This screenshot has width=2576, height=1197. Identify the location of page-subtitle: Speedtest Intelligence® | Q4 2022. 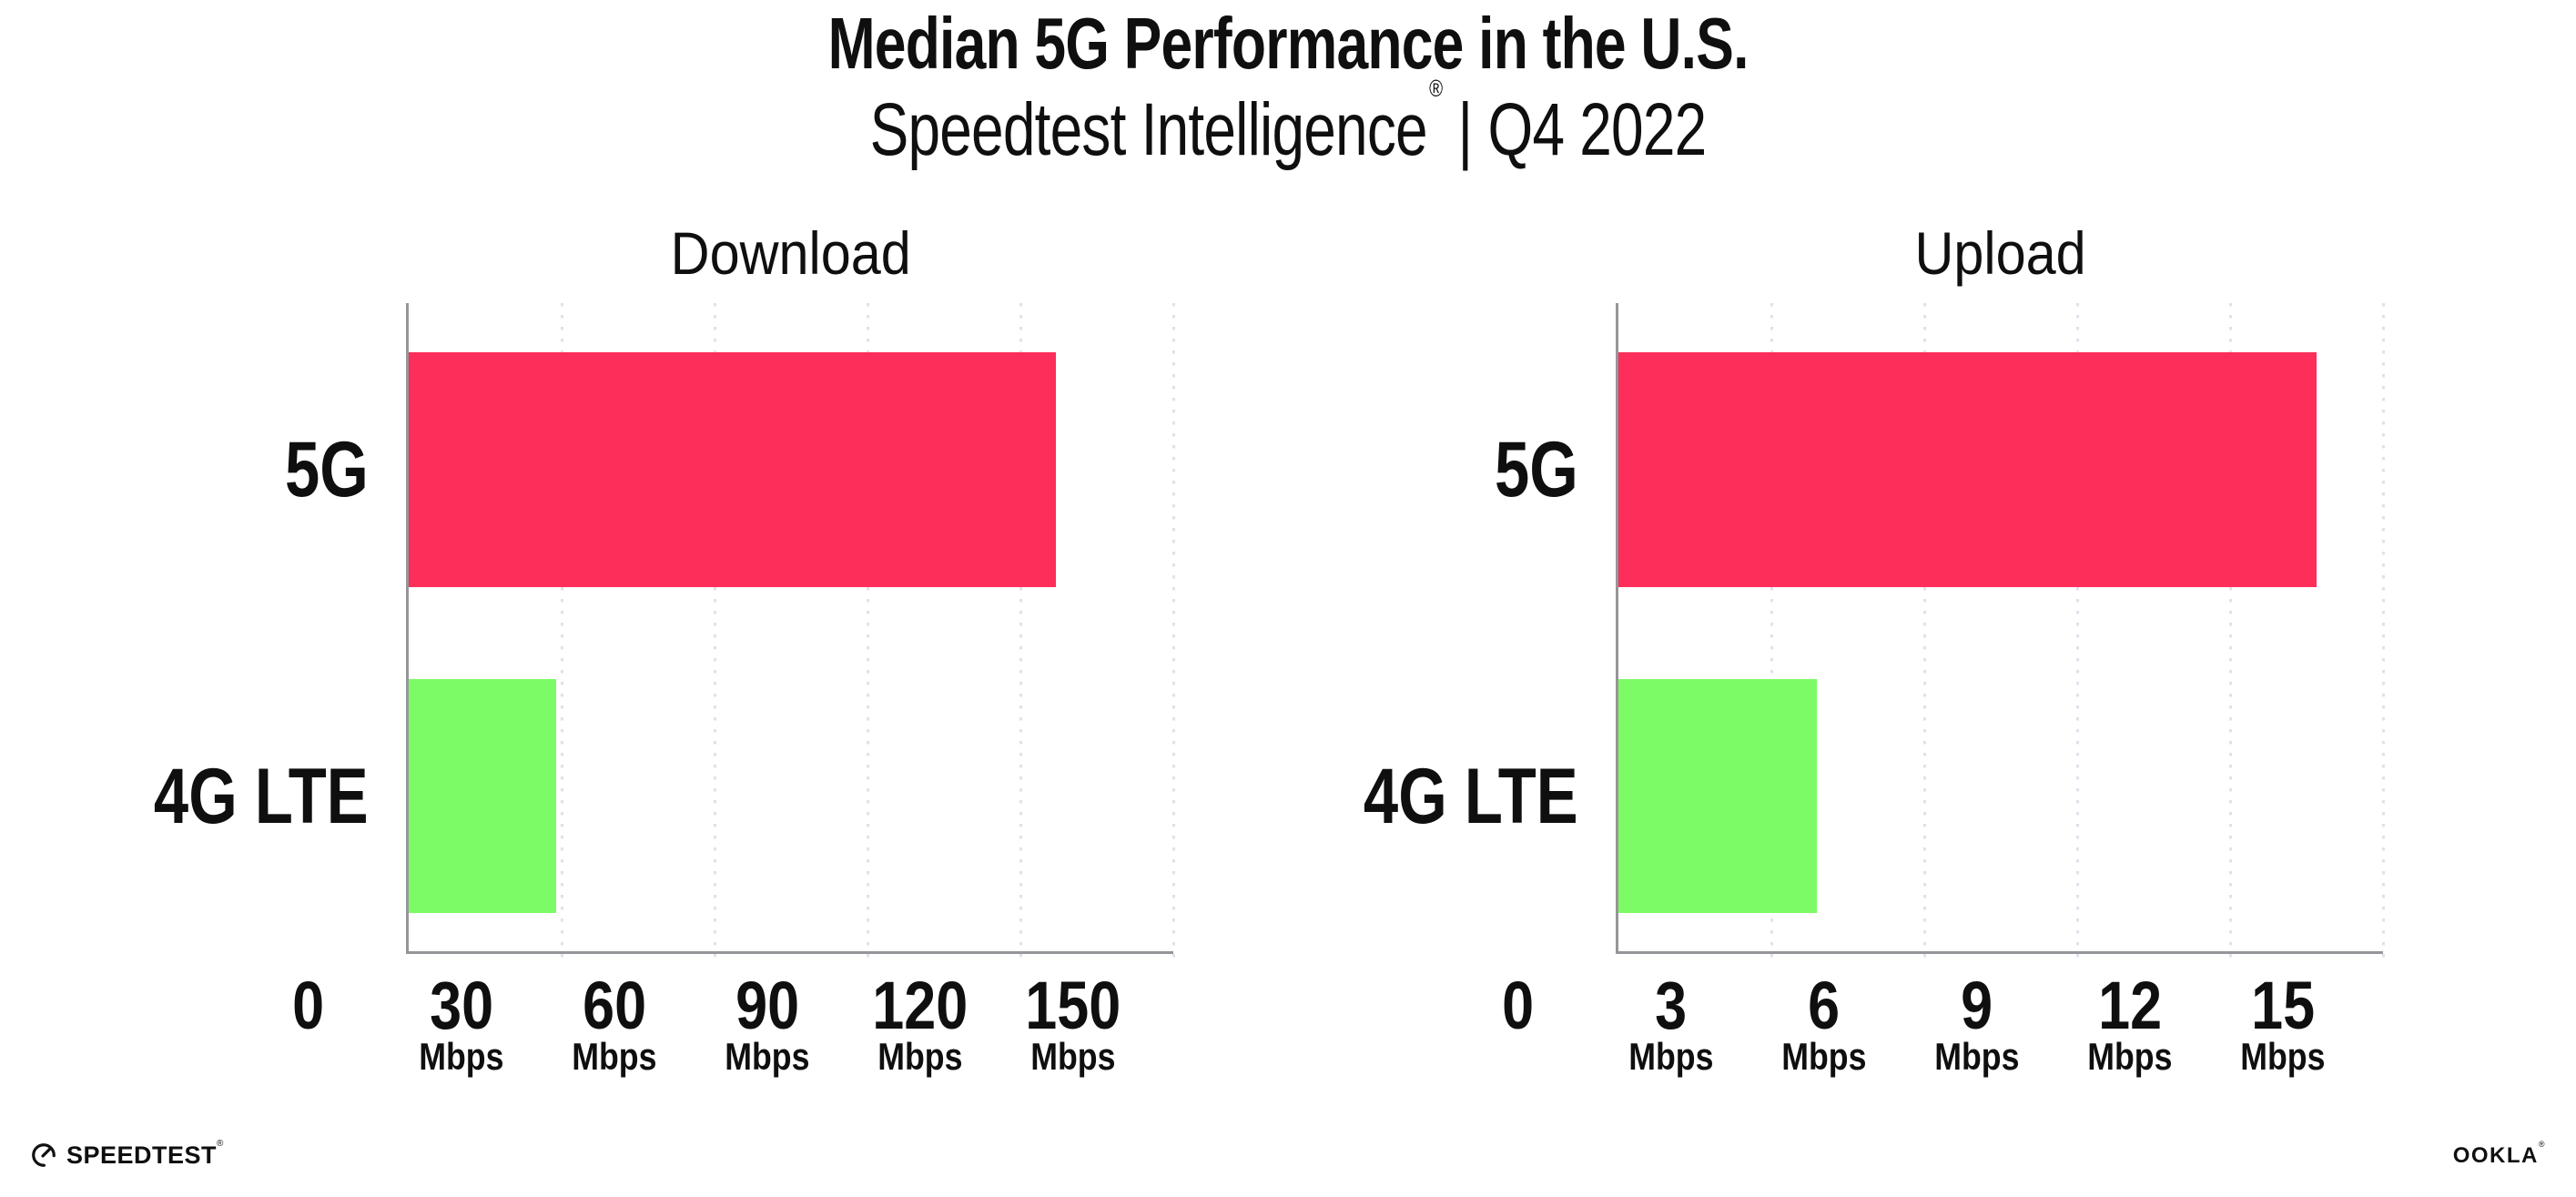
(1288, 124).